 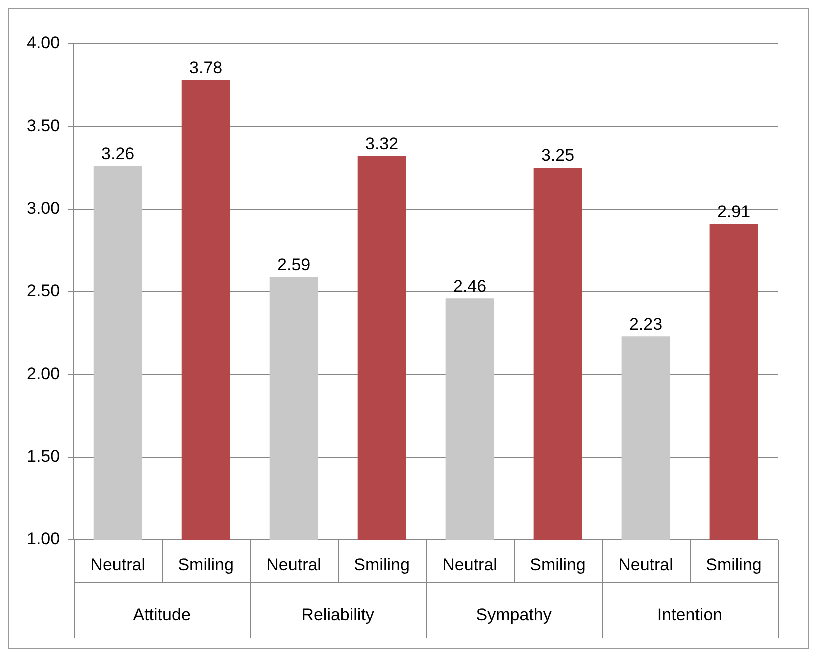 I want to click on data-label: 3.32, so click(x=382, y=144).